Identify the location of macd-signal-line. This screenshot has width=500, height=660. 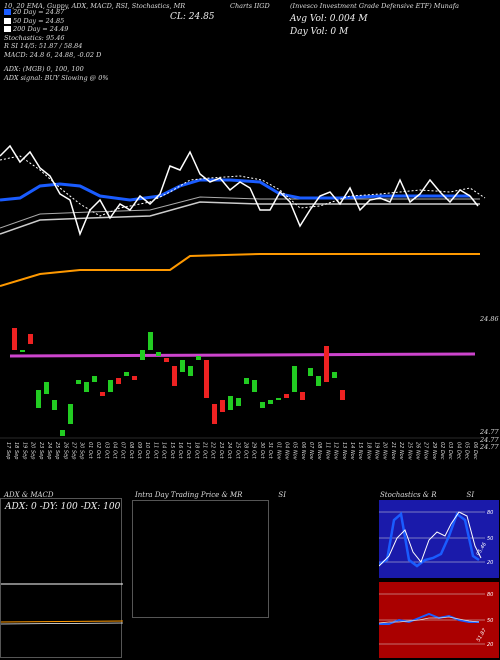
(62, 623).